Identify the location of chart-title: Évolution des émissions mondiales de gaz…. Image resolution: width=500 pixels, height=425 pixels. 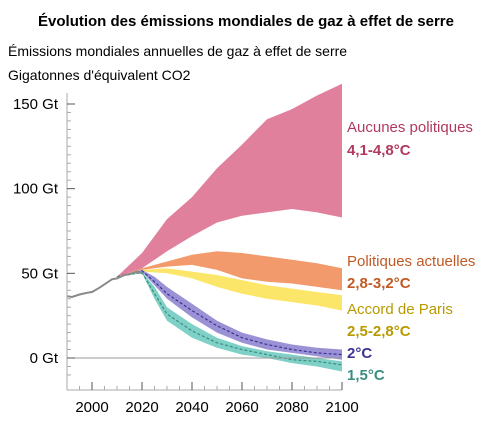
(246, 21).